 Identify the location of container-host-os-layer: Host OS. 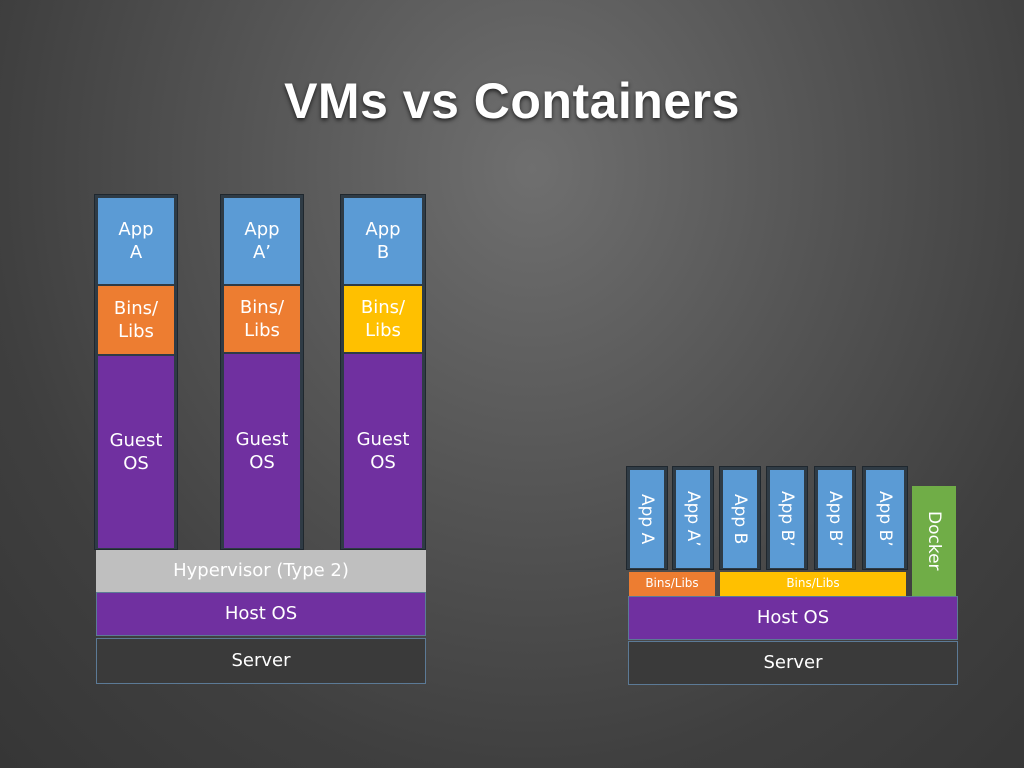
(793, 618).